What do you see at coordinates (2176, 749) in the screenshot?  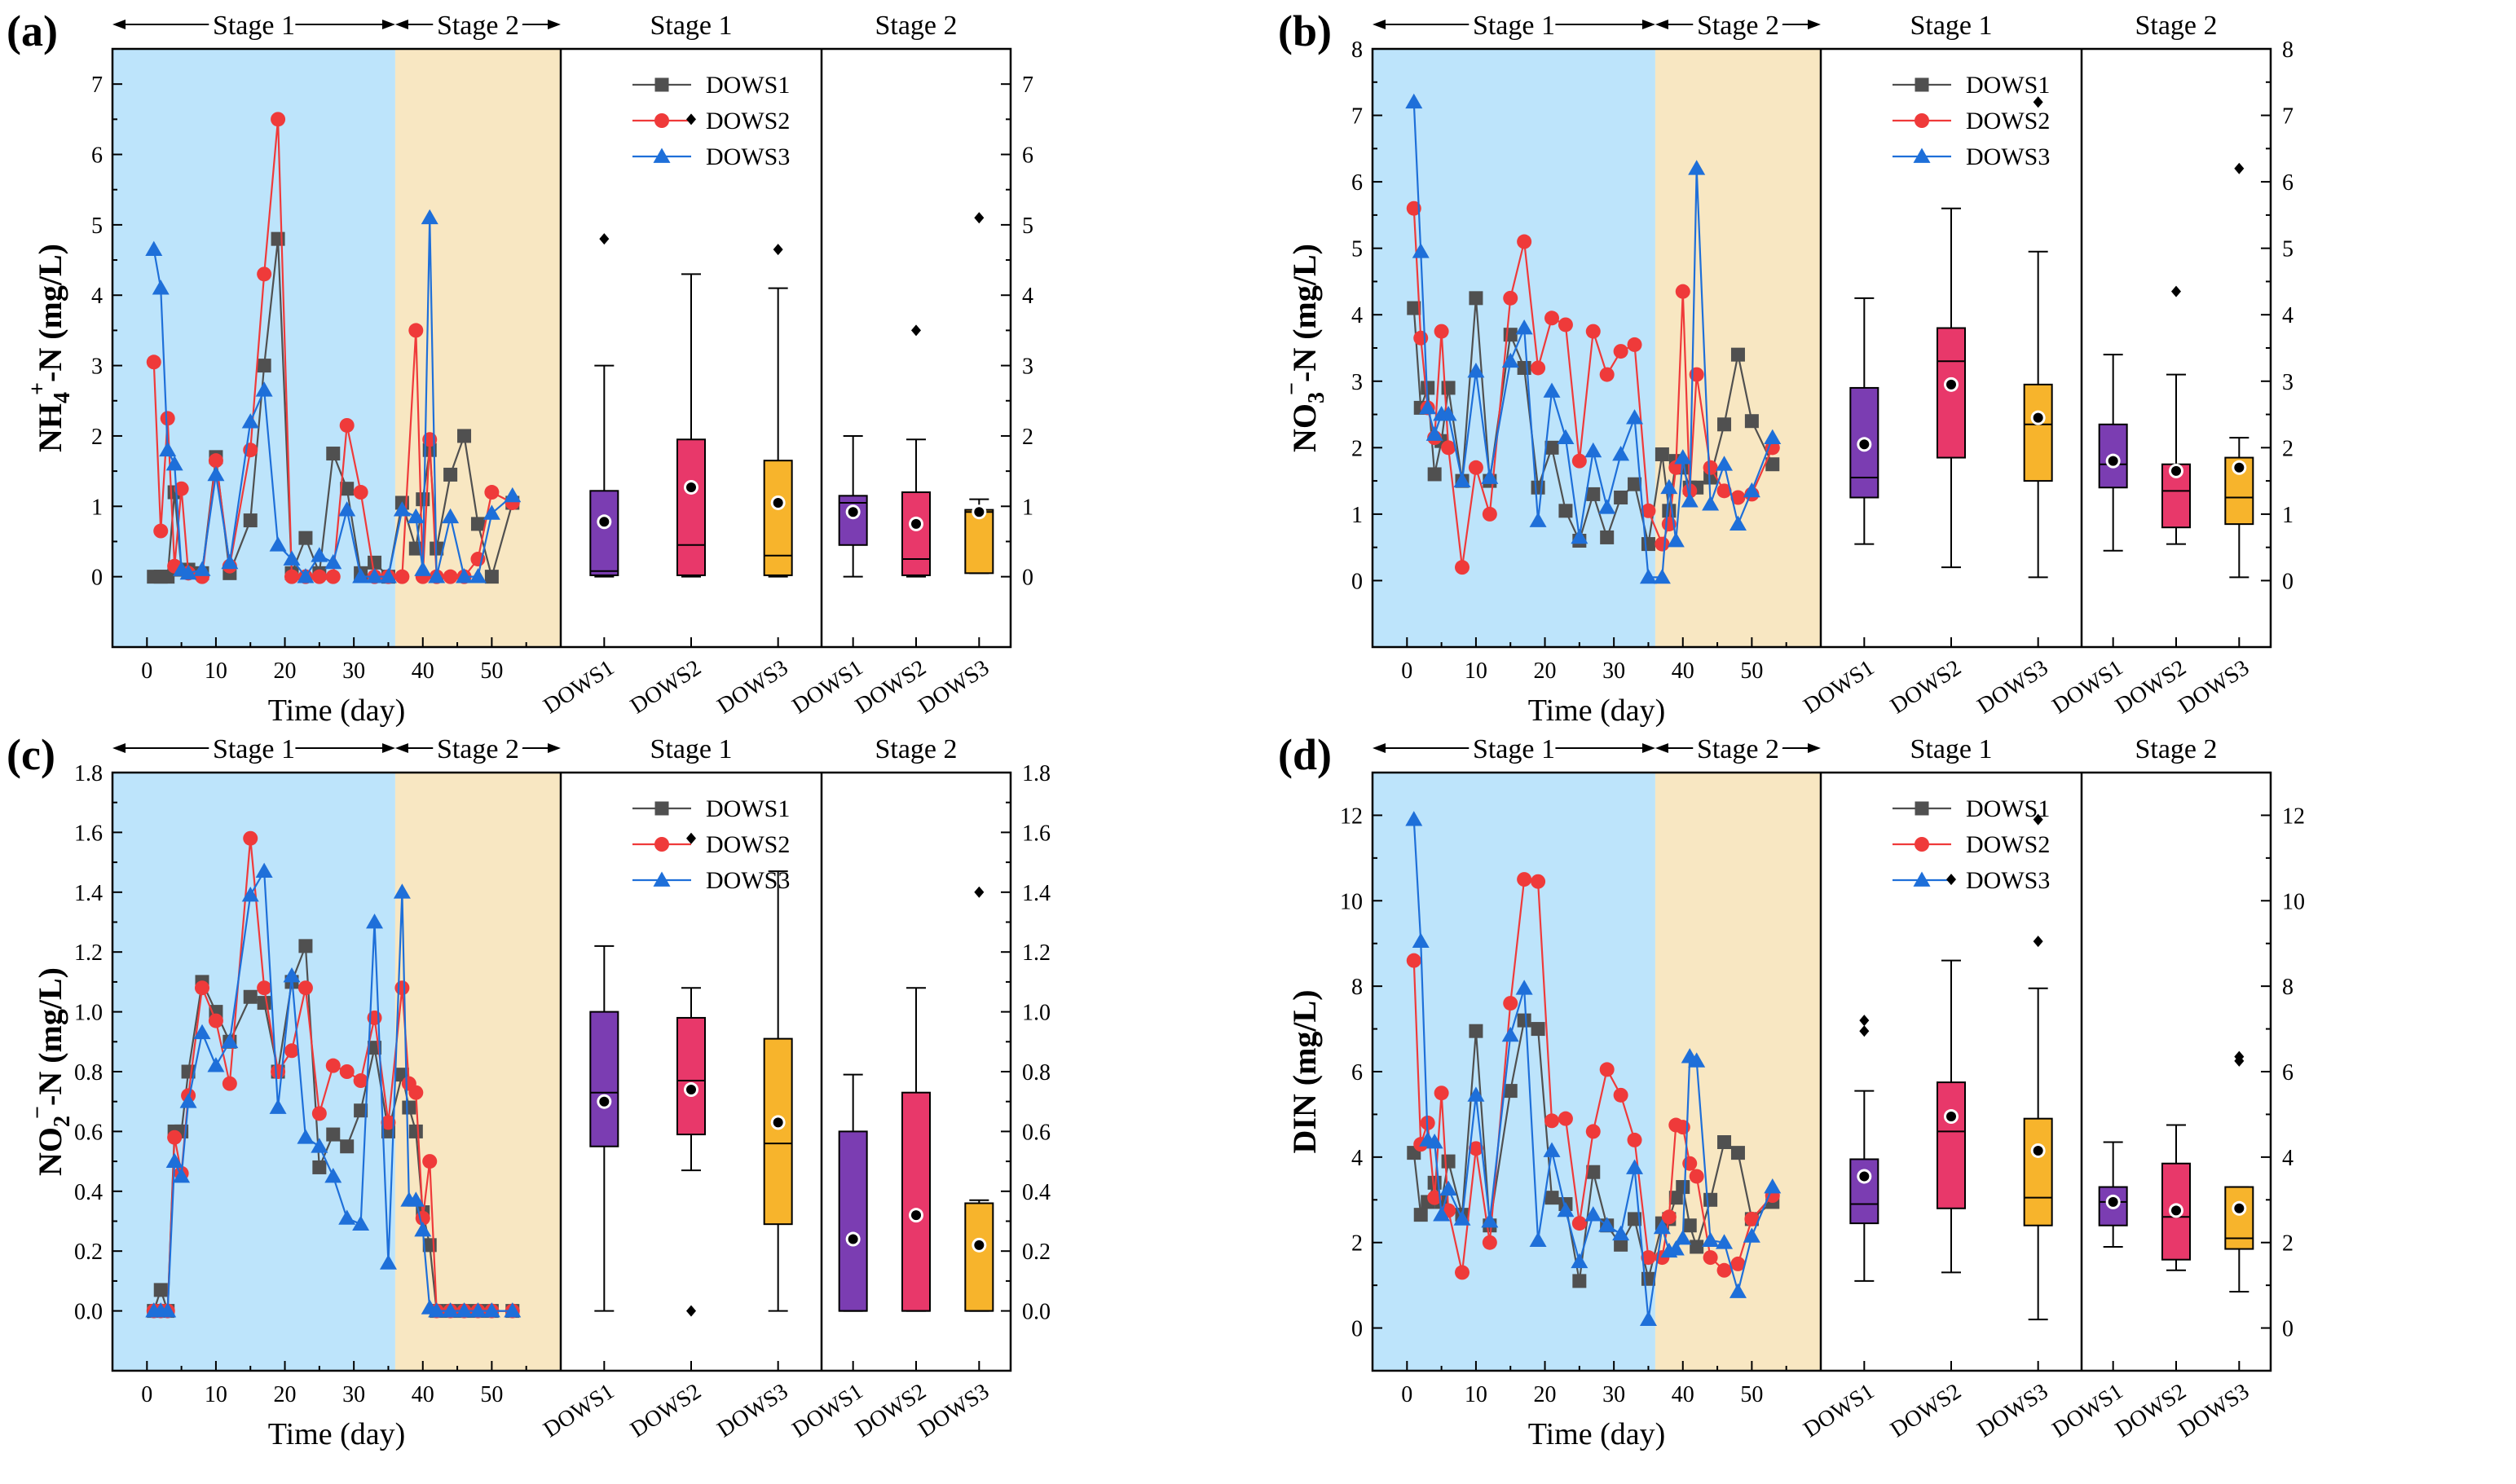 I see `box-stage2-label: Stage 2` at bounding box center [2176, 749].